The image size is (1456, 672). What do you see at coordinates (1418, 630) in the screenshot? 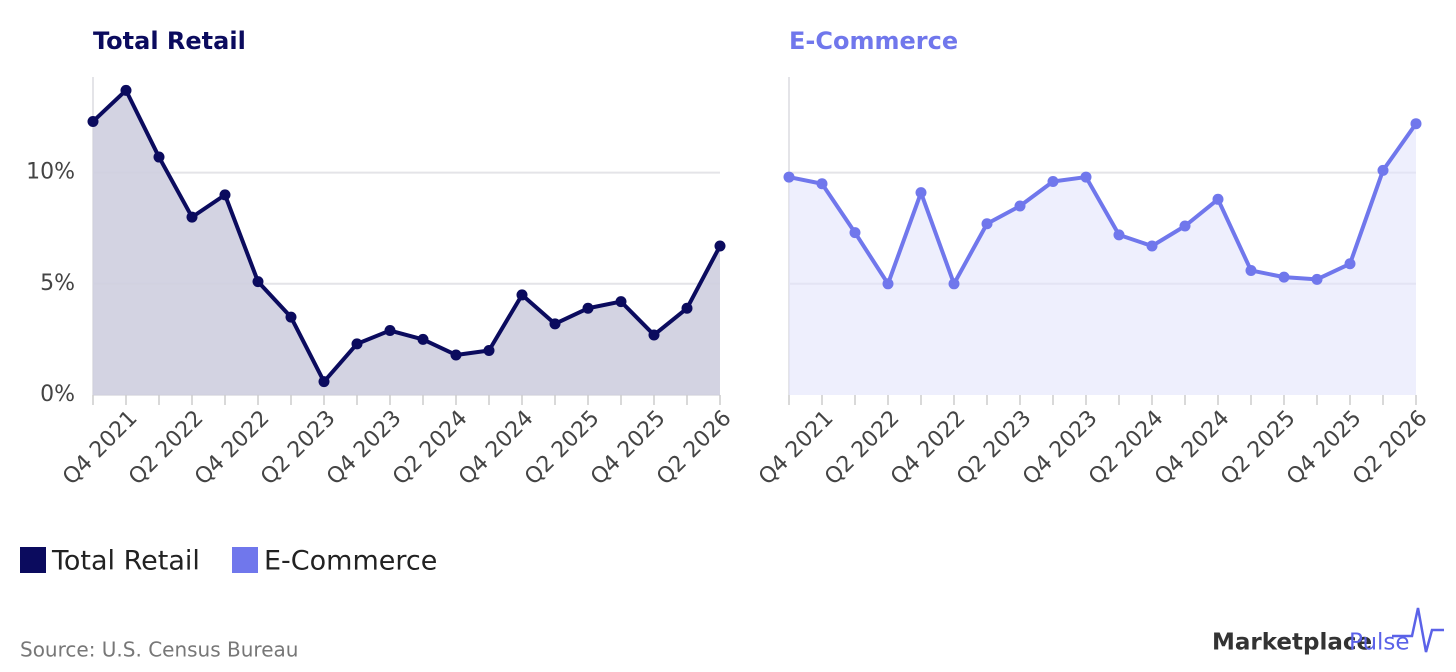
I see `brand-icon` at bounding box center [1418, 630].